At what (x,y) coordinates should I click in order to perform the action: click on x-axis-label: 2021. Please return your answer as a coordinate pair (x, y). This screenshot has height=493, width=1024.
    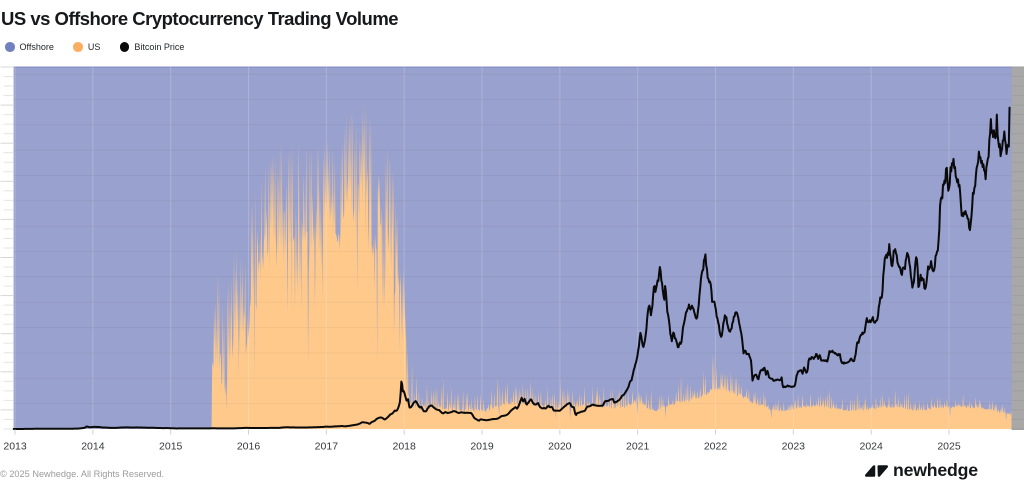
    Looking at the image, I should click on (638, 447).